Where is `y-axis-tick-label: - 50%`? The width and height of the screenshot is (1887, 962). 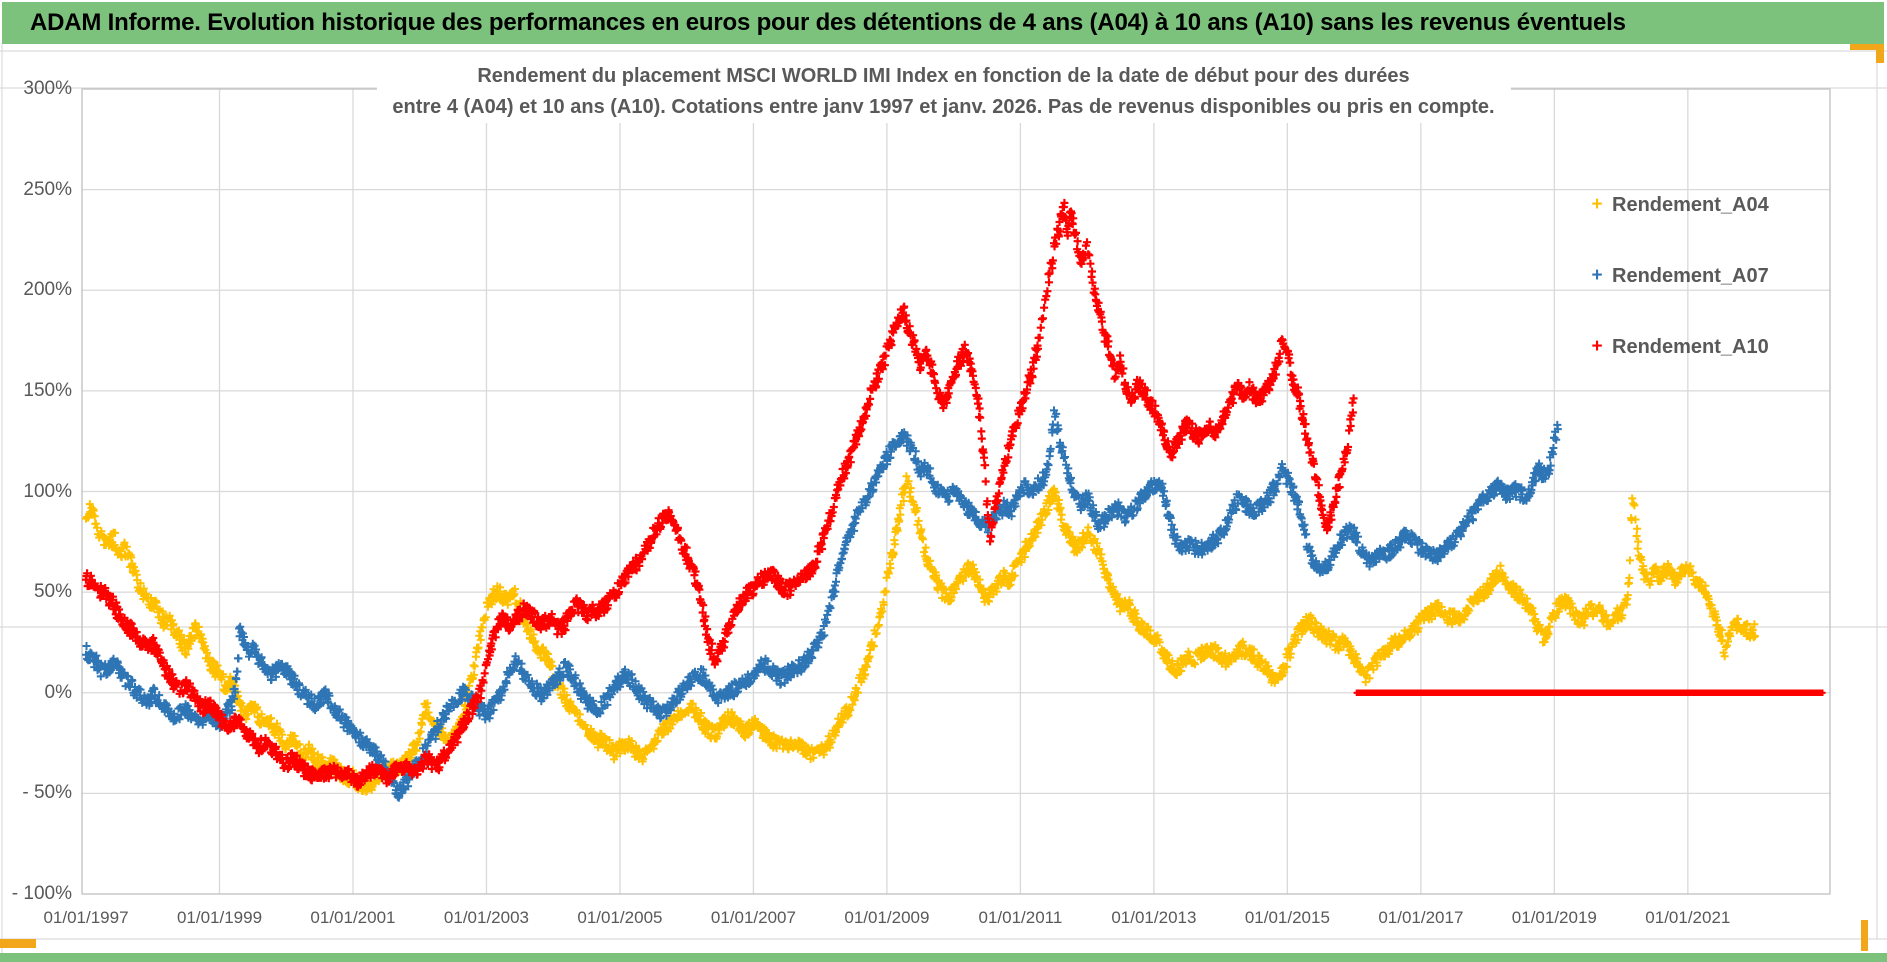
y-axis-tick-label: - 50% is located at coordinates (47, 793).